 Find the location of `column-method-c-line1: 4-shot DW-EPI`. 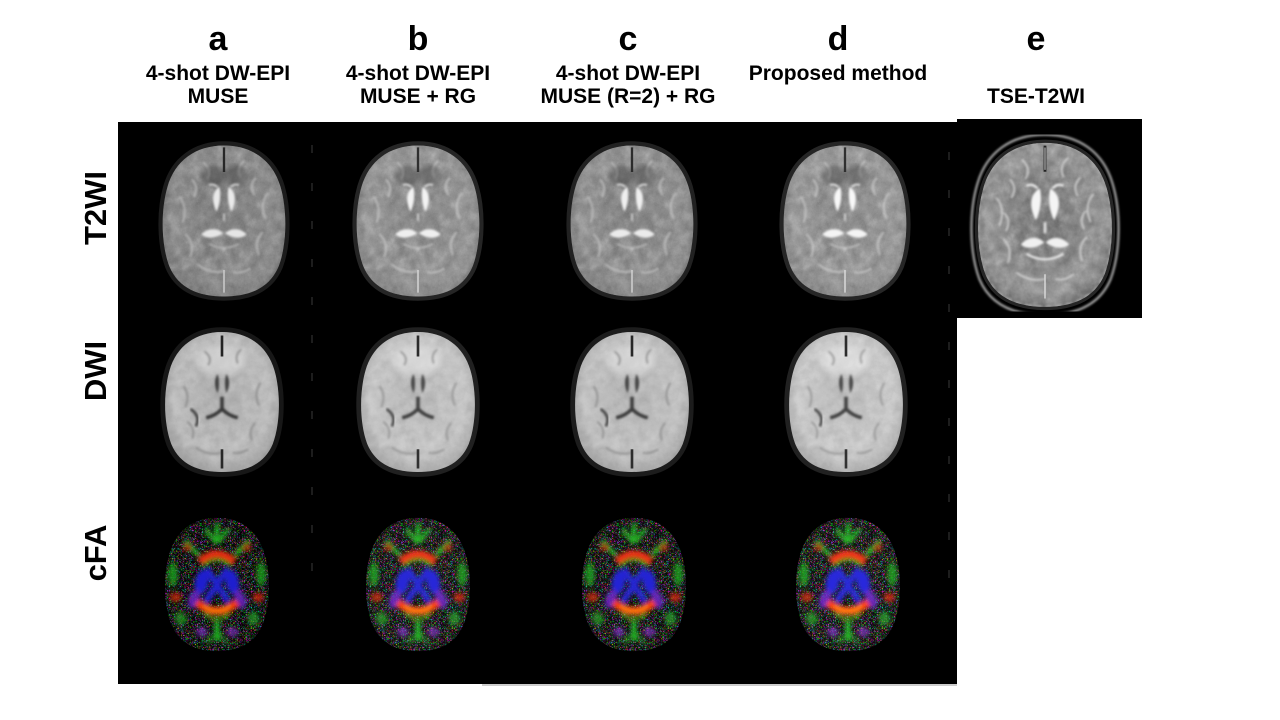

column-method-c-line1: 4-shot DW-EPI is located at coordinates (628, 73).